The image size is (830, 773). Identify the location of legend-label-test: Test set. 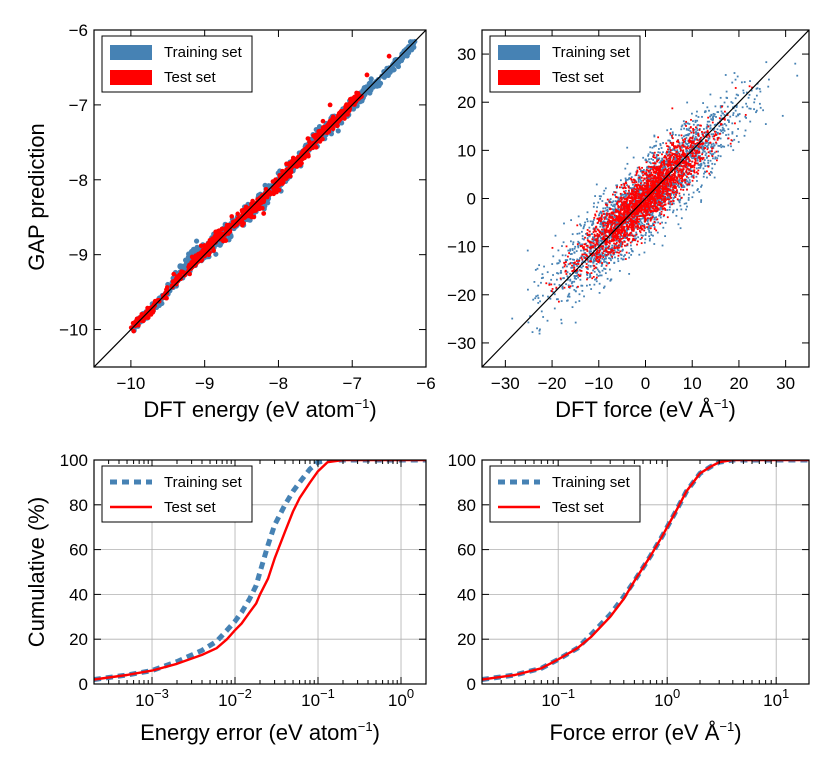
(190, 77).